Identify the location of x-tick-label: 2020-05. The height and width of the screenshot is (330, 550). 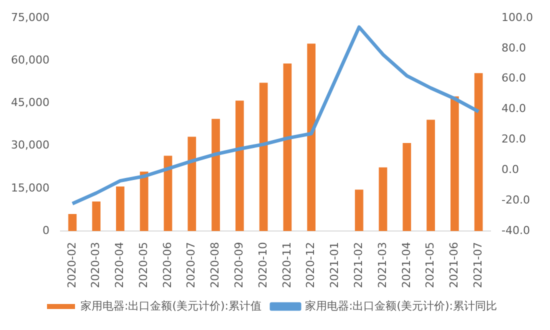
(143, 265).